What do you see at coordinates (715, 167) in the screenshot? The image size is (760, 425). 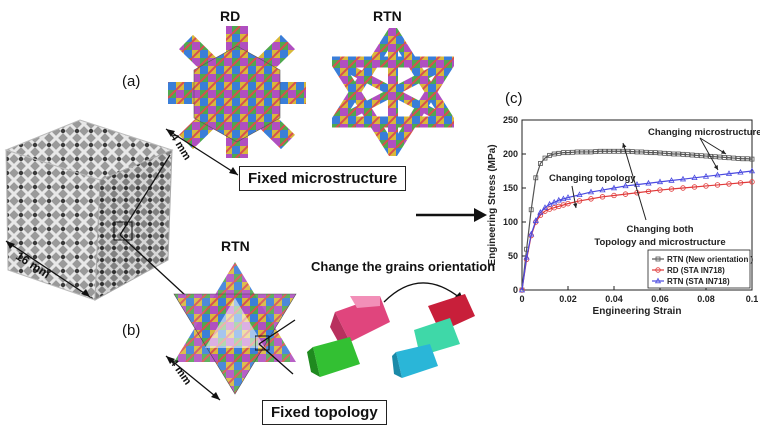 I see `arrow-to-rtn-sta-head` at bounding box center [715, 167].